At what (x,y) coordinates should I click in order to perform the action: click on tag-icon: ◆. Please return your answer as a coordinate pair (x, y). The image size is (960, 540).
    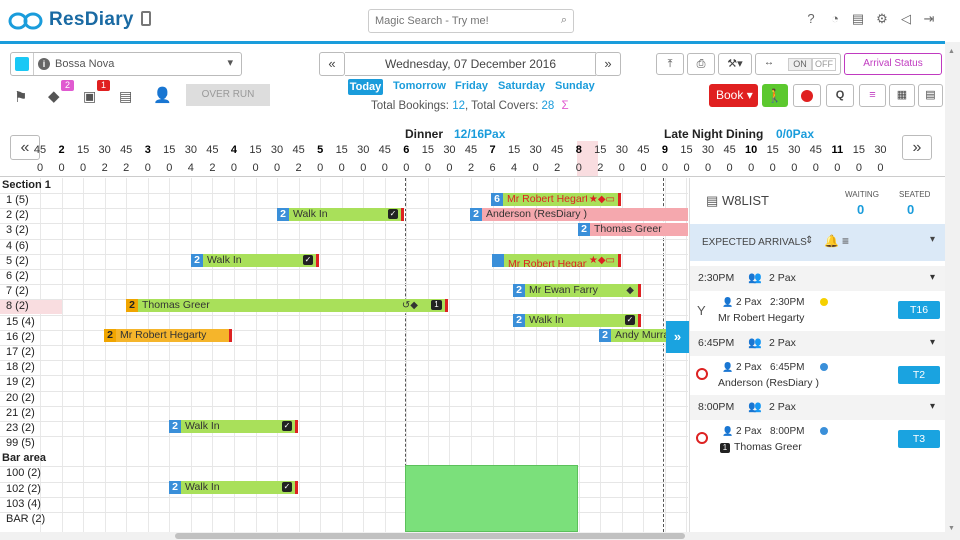
    Looking at the image, I should click on (54, 96).